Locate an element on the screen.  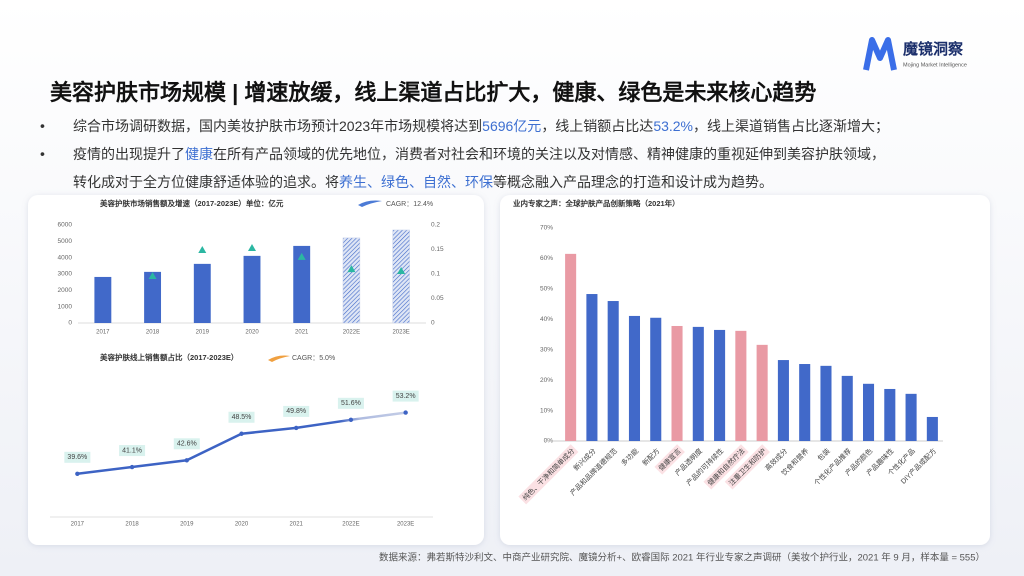
bullet-segment: 养生、绿色、自然、环保 is located at coordinates (416, 182).